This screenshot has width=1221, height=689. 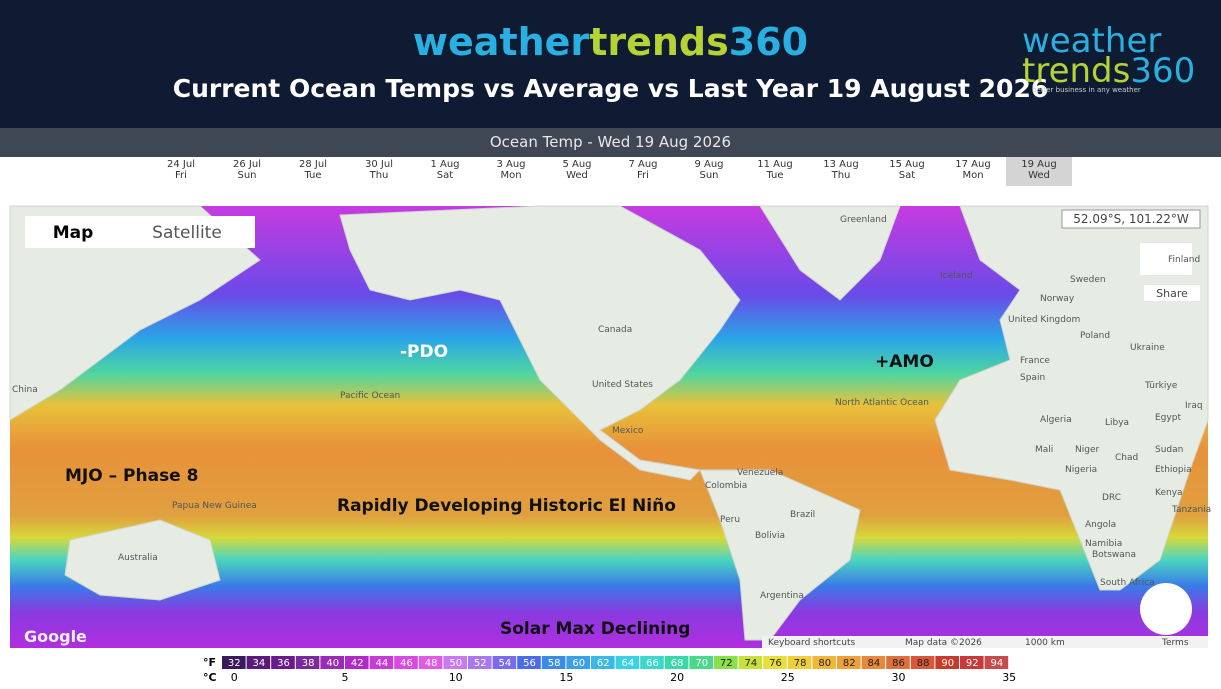 I want to click on date-tab: 19 Aug Wed, so click(x=1039, y=171).